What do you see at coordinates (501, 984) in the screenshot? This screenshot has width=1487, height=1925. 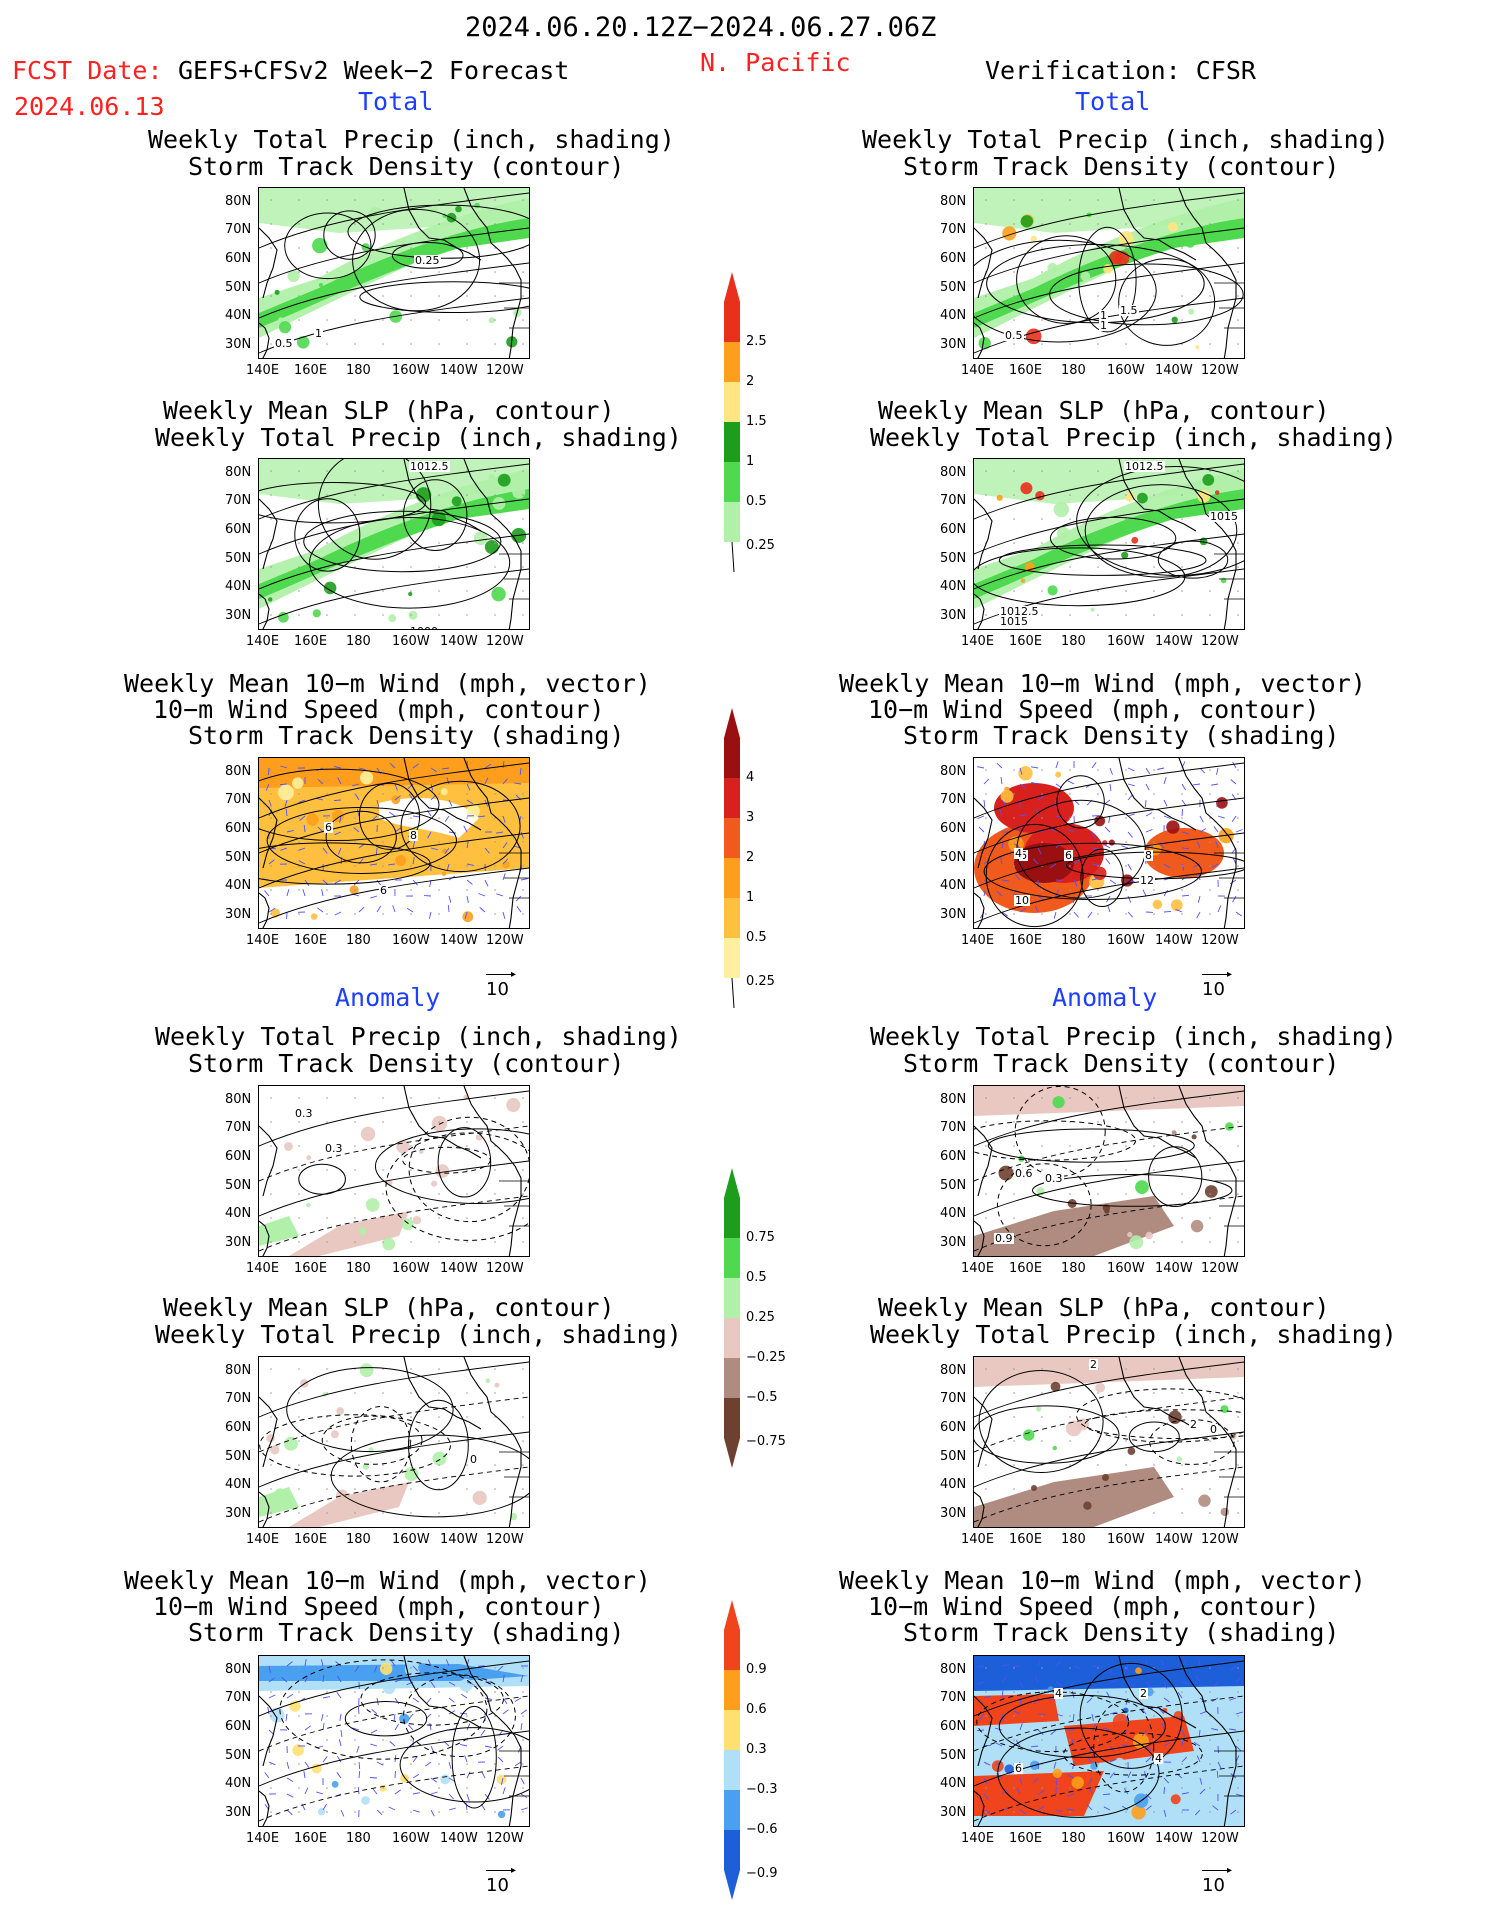 I see `vector-ref-p5: ▸ 10` at bounding box center [501, 984].